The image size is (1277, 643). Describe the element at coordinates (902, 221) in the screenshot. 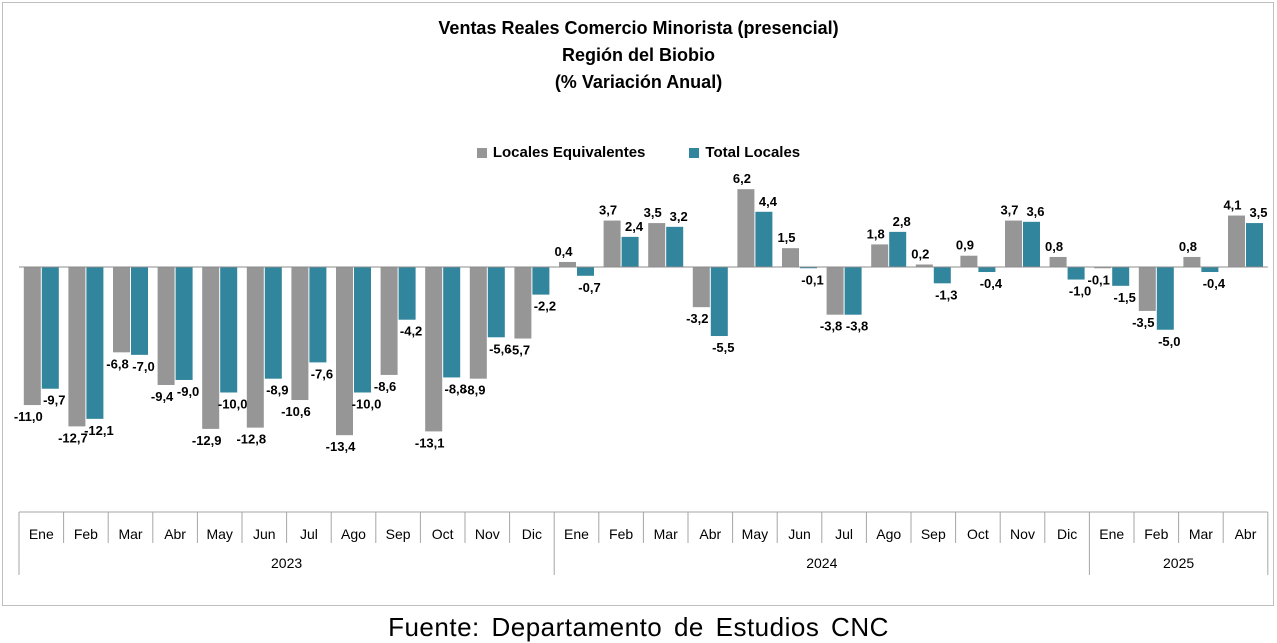

I see `data-label: 2,8` at that location.